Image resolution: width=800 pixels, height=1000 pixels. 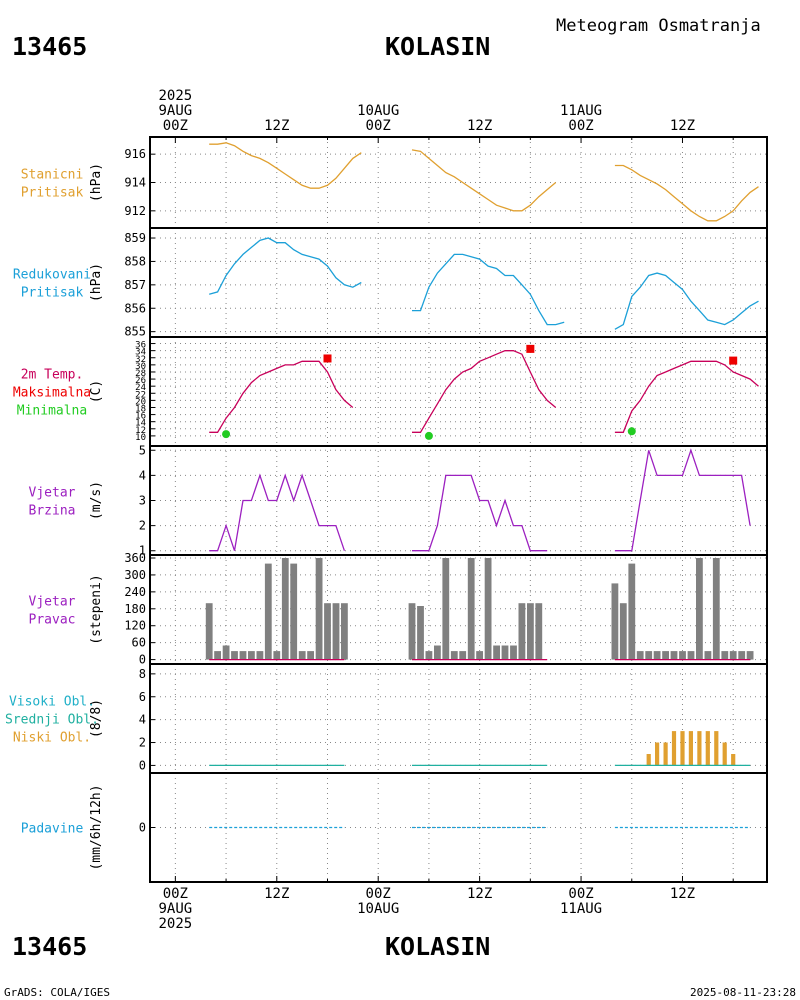 What do you see at coordinates (437, 46) in the screenshot?
I see `station-name-top: KOLASIN` at bounding box center [437, 46].